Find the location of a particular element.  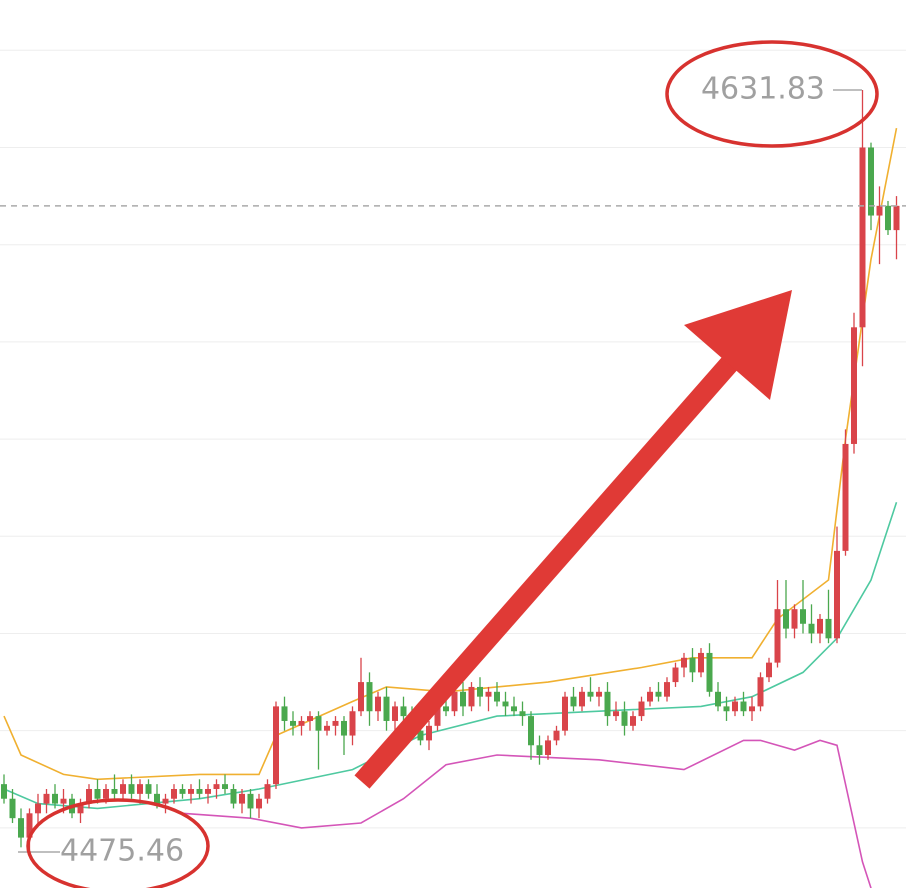

band-line is located at coordinates (527, 813).